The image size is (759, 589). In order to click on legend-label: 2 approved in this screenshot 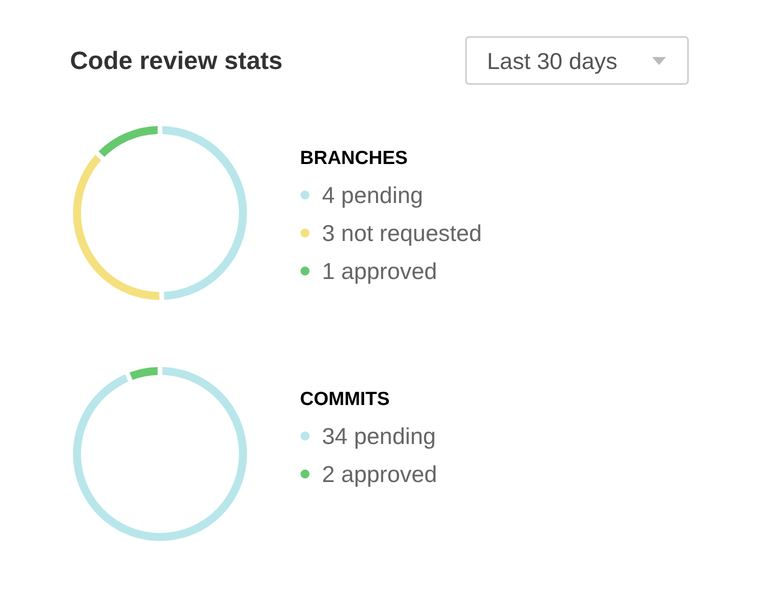, I will do `click(380, 474)`.